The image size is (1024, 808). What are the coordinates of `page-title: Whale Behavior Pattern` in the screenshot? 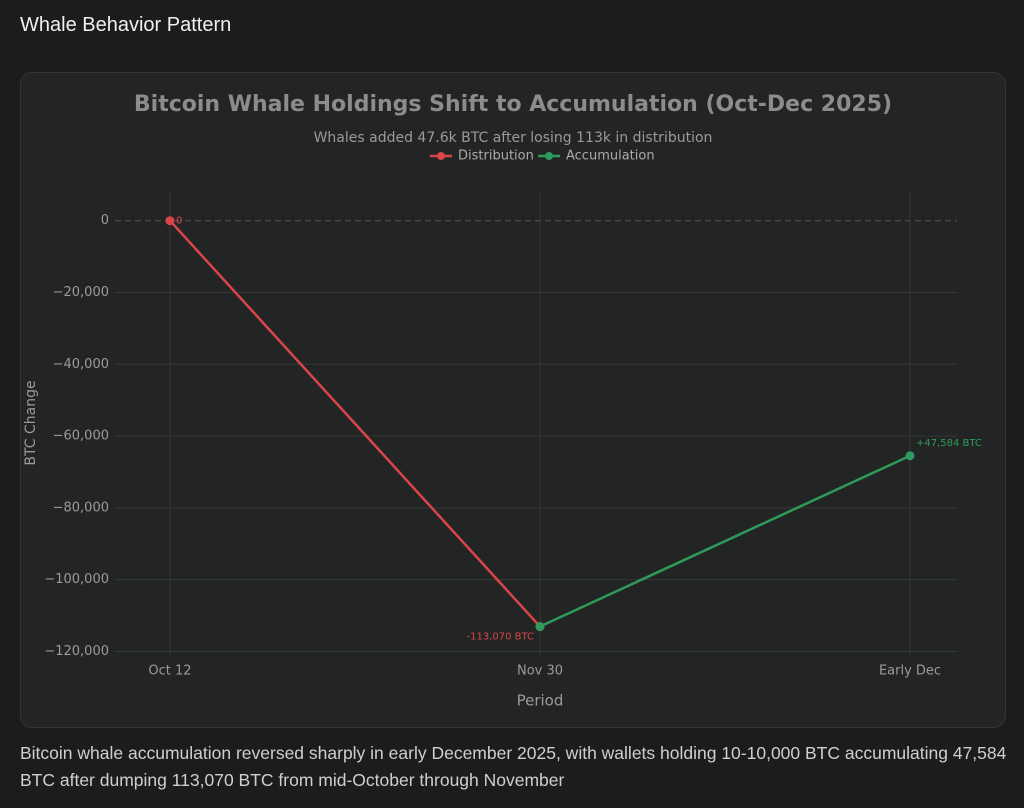 It's located at (126, 25).